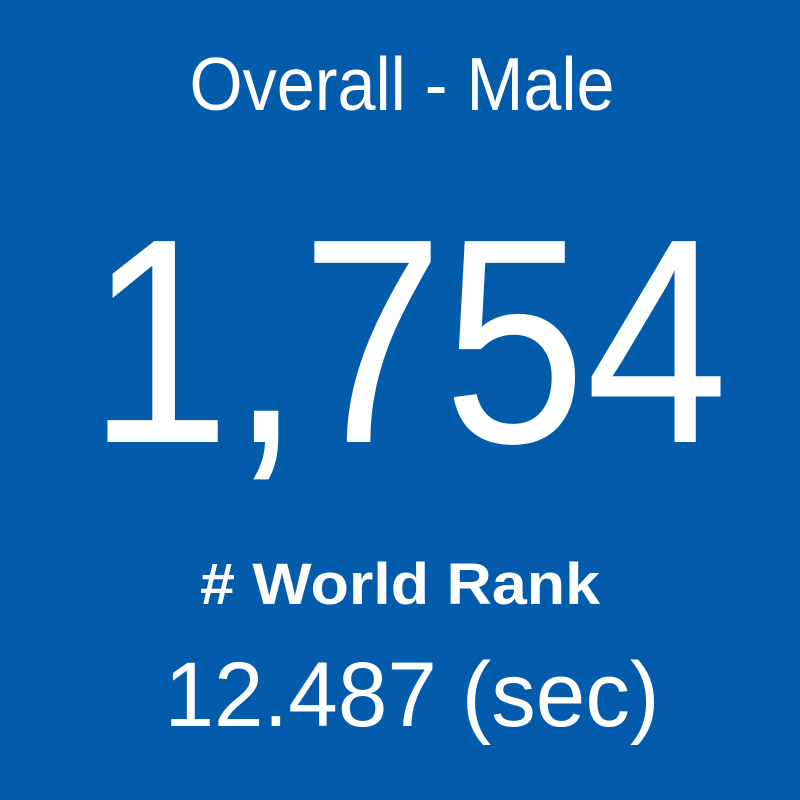 The width and height of the screenshot is (800, 800). What do you see at coordinates (402, 84) in the screenshot?
I see `tile-title: Overall - Male` at bounding box center [402, 84].